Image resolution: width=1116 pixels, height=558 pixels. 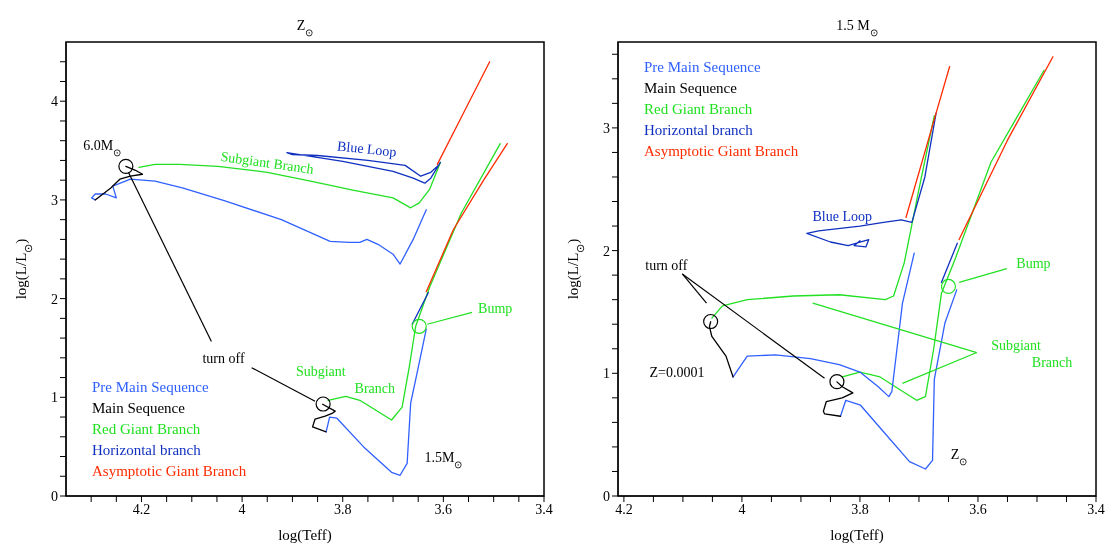 I want to click on chart-title: Z$_{⊙}$, so click(x=305, y=28).